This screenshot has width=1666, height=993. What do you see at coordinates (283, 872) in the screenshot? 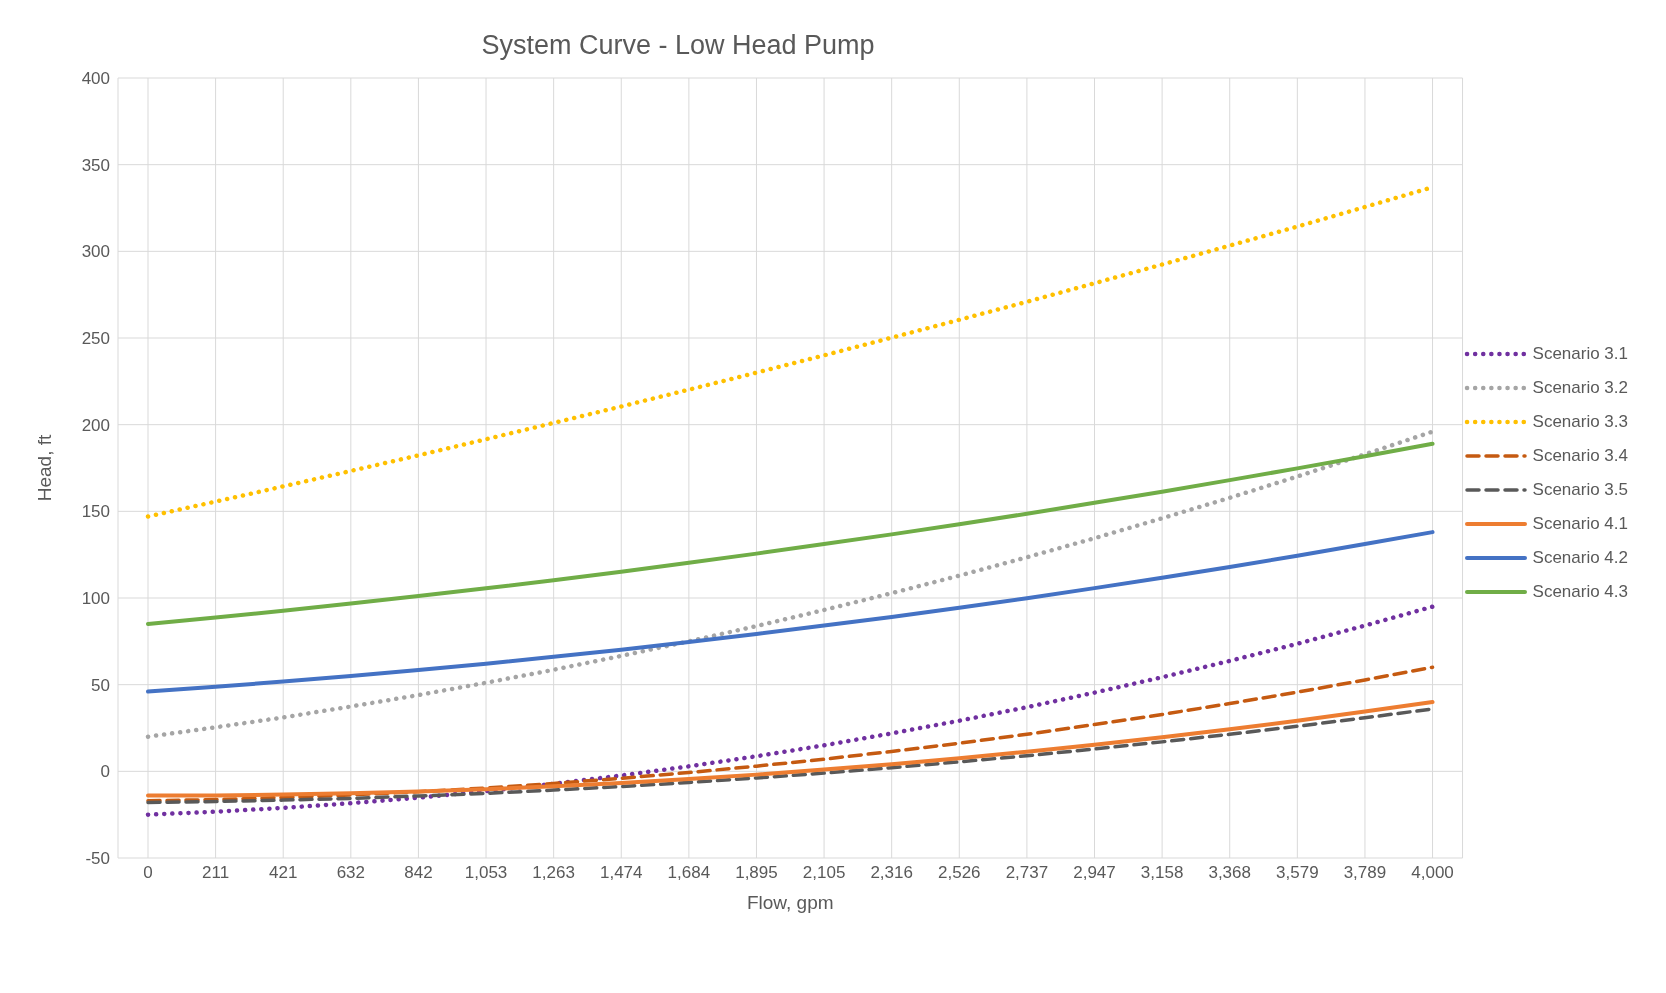
I see `x-tick-label: 421` at bounding box center [283, 872].